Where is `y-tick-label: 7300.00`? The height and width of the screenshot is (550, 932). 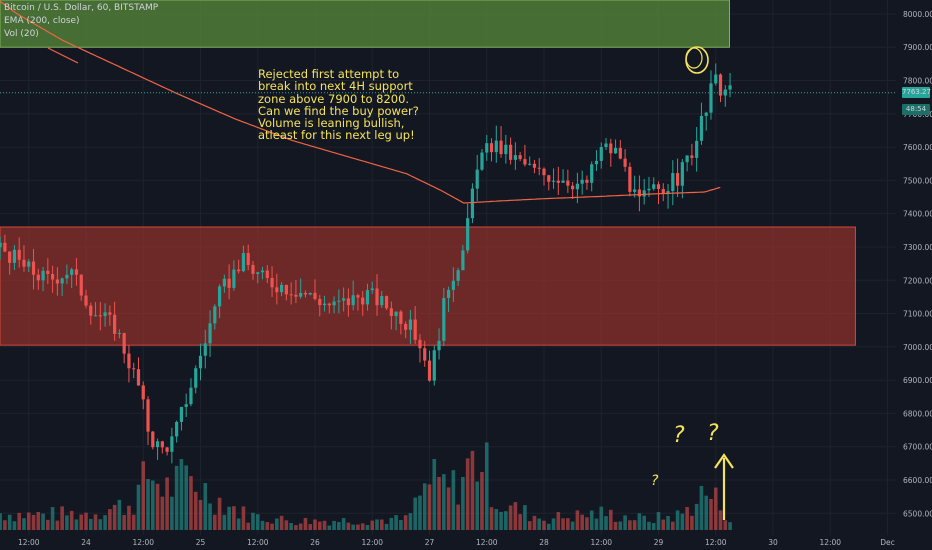 y-tick-label: 7300.00 is located at coordinates (917, 247).